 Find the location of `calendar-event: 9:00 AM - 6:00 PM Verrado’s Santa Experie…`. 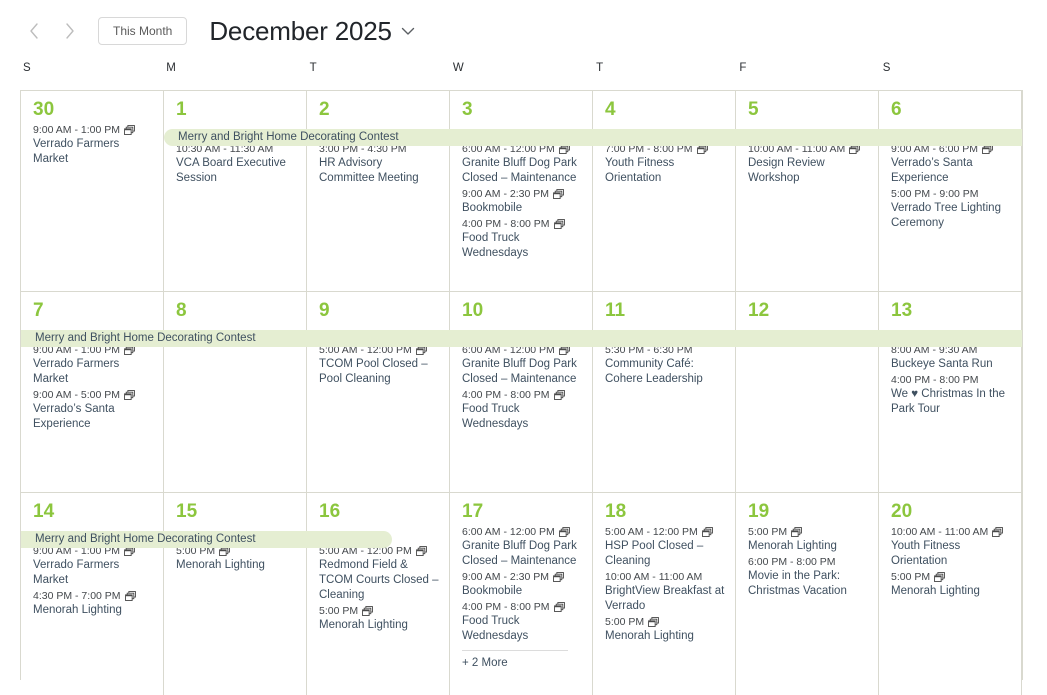

calendar-event: 9:00 AM - 6:00 PM Verrado’s Santa Experie… is located at coordinates (951, 164).